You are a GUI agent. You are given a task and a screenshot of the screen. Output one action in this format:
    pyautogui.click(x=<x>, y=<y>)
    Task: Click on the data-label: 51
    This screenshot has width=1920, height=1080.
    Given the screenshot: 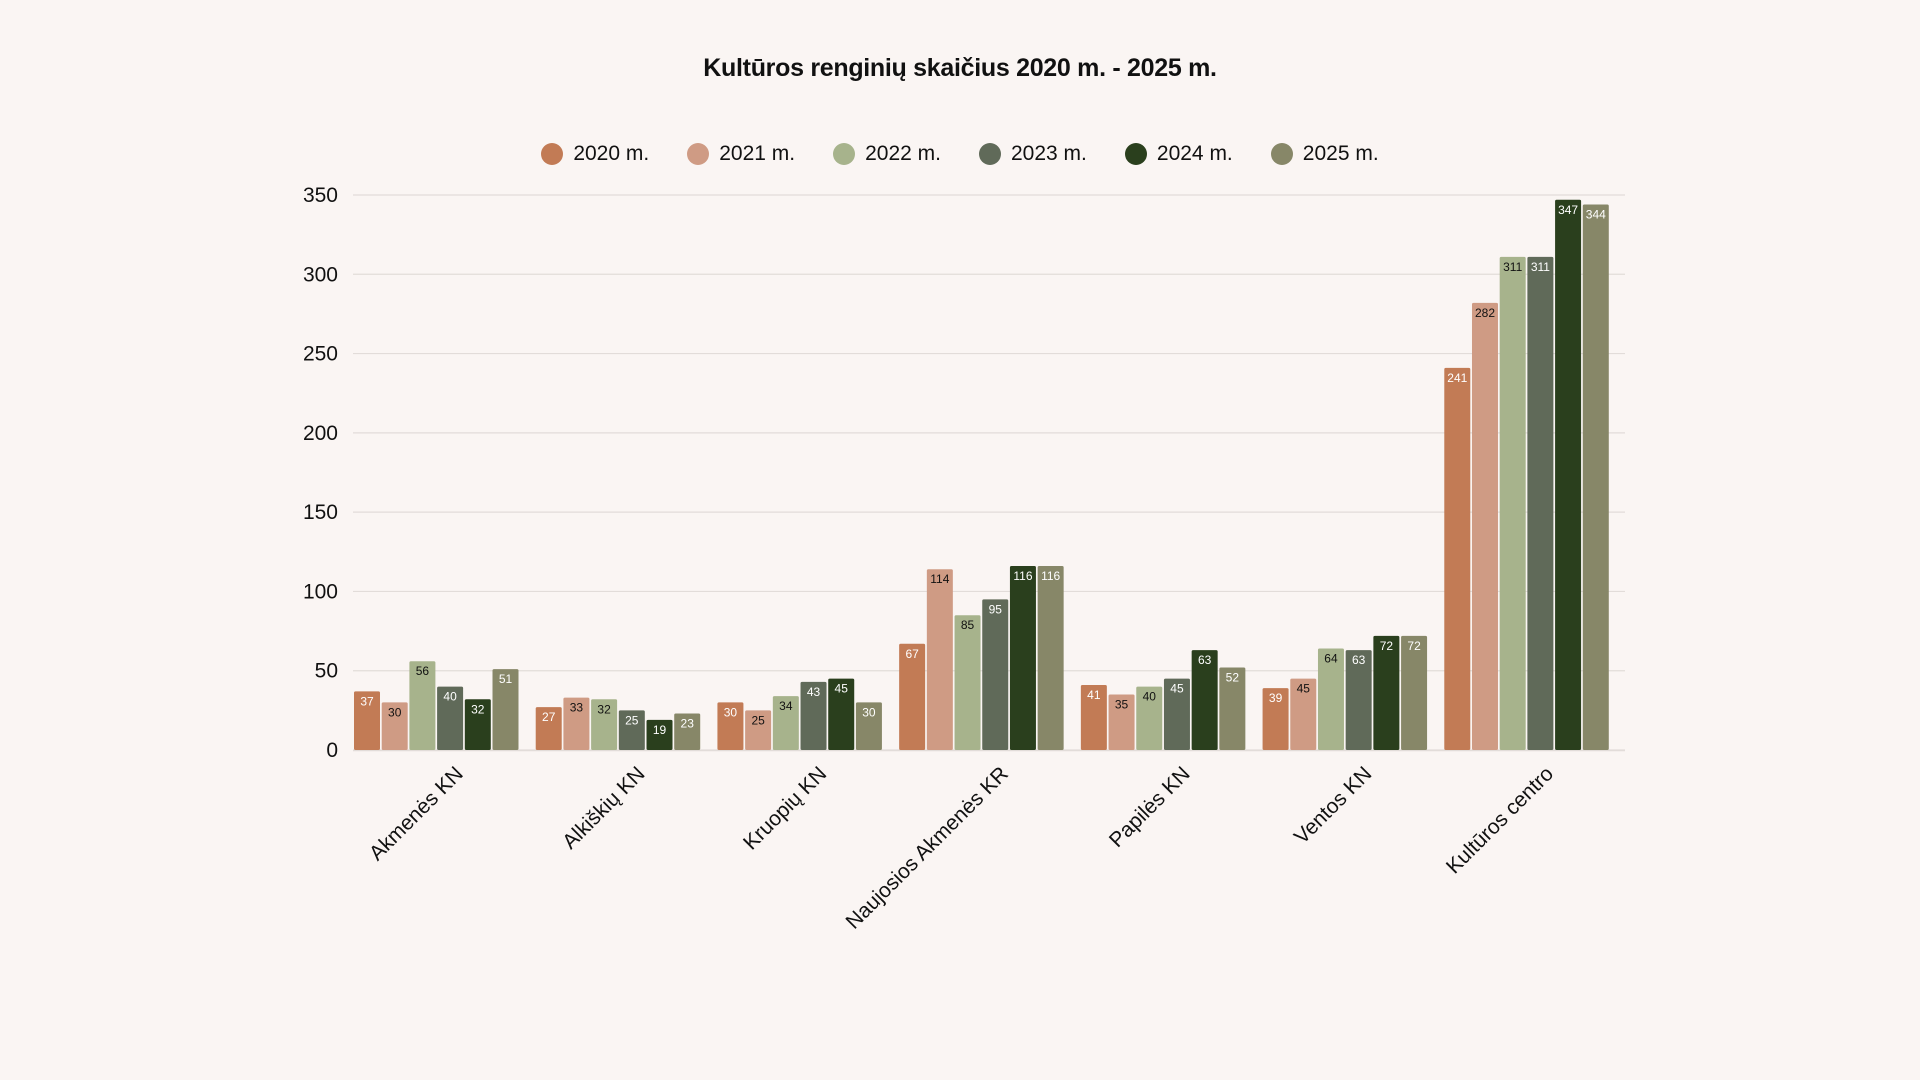 What is the action you would take?
    pyautogui.click(x=506, y=679)
    